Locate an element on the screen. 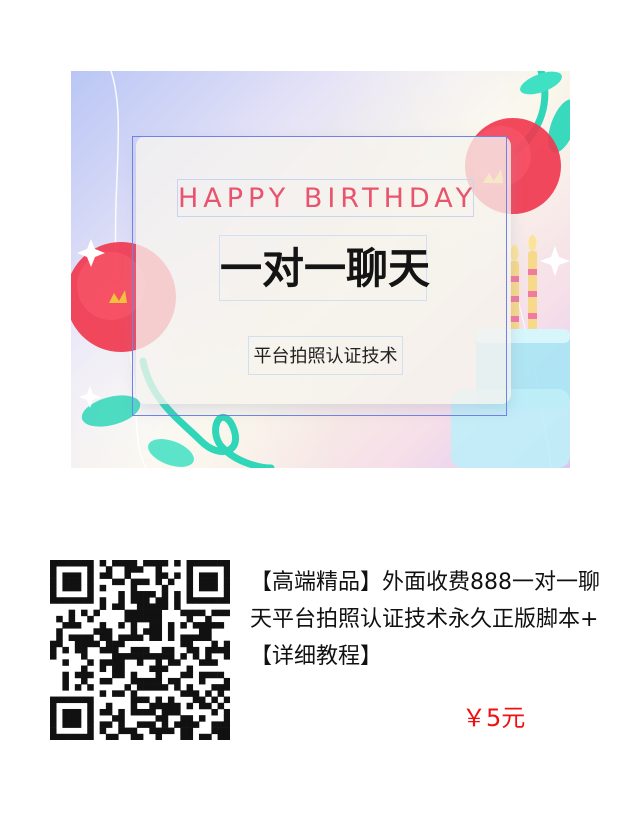 This screenshot has height=822, width=640. banner-subtitle: 平台拍照认证技术 is located at coordinates (325, 355).